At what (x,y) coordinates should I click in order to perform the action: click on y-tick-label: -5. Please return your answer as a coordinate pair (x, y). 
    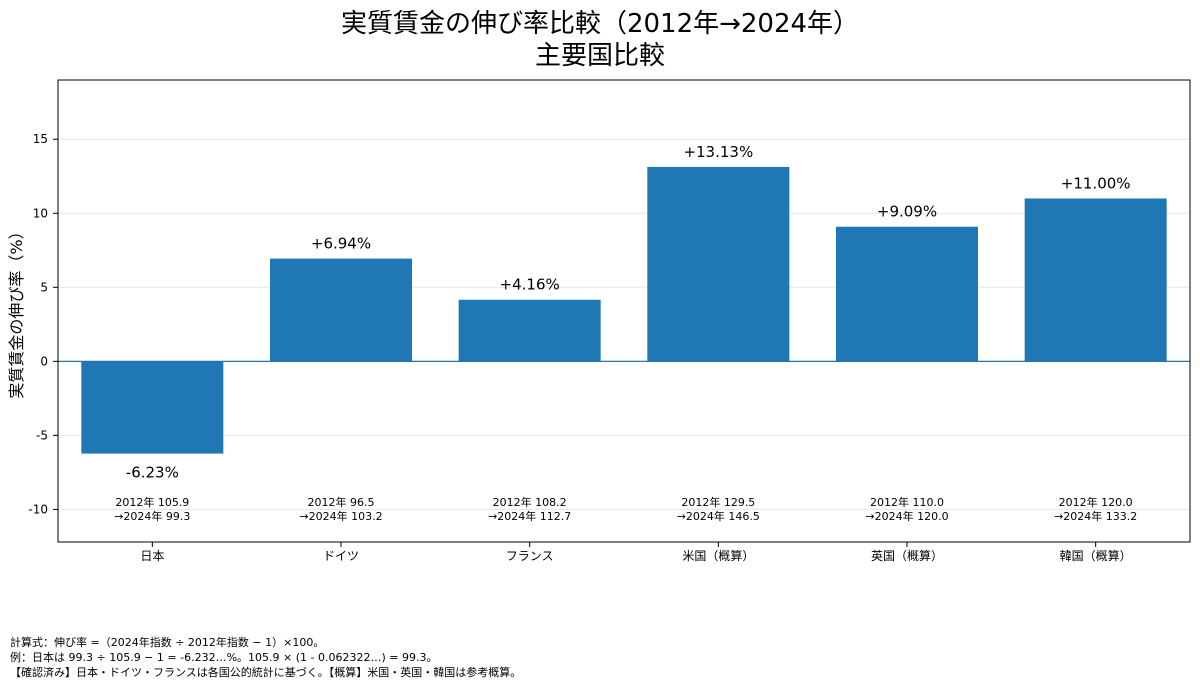
    Looking at the image, I should click on (42, 435).